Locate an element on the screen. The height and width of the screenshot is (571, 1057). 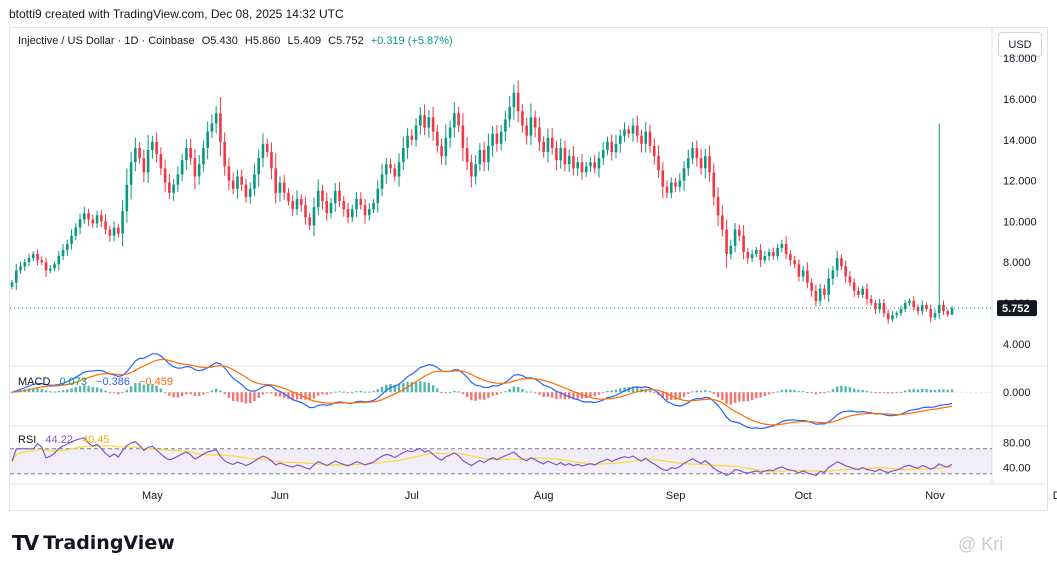
time-tick-label: Dec is located at coordinates (1055, 496).